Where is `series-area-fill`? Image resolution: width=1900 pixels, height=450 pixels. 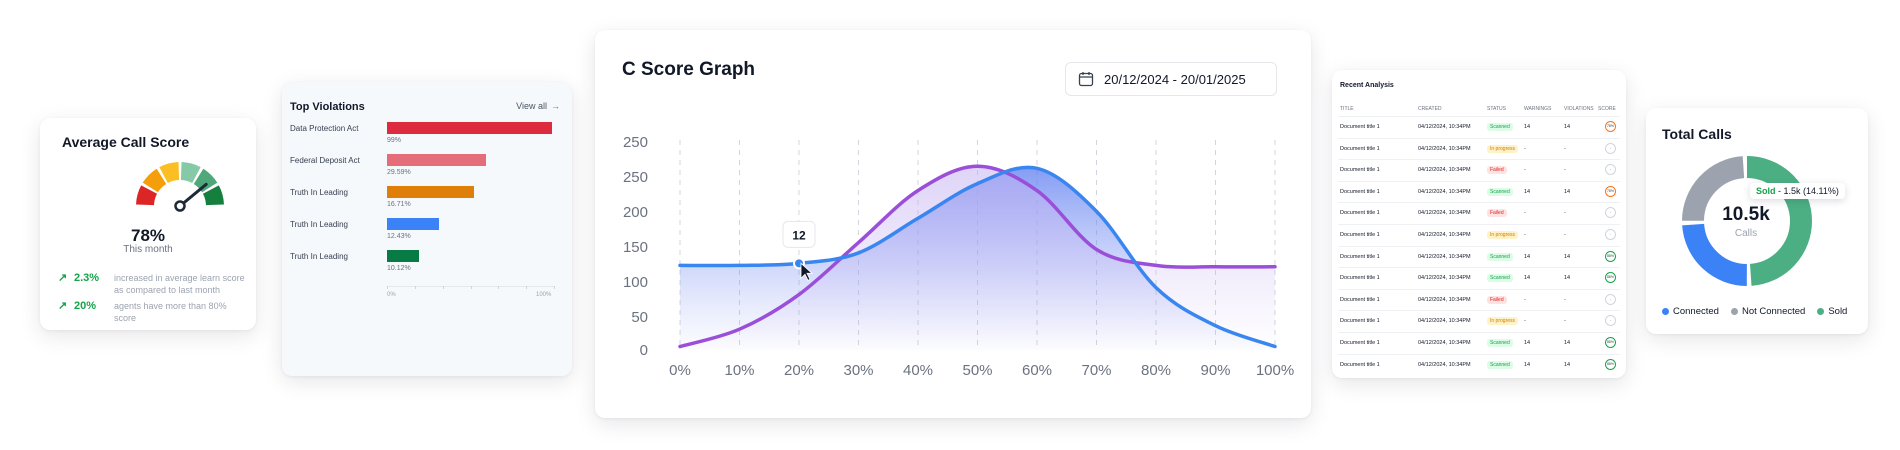
series-area-fill is located at coordinates (977, 258).